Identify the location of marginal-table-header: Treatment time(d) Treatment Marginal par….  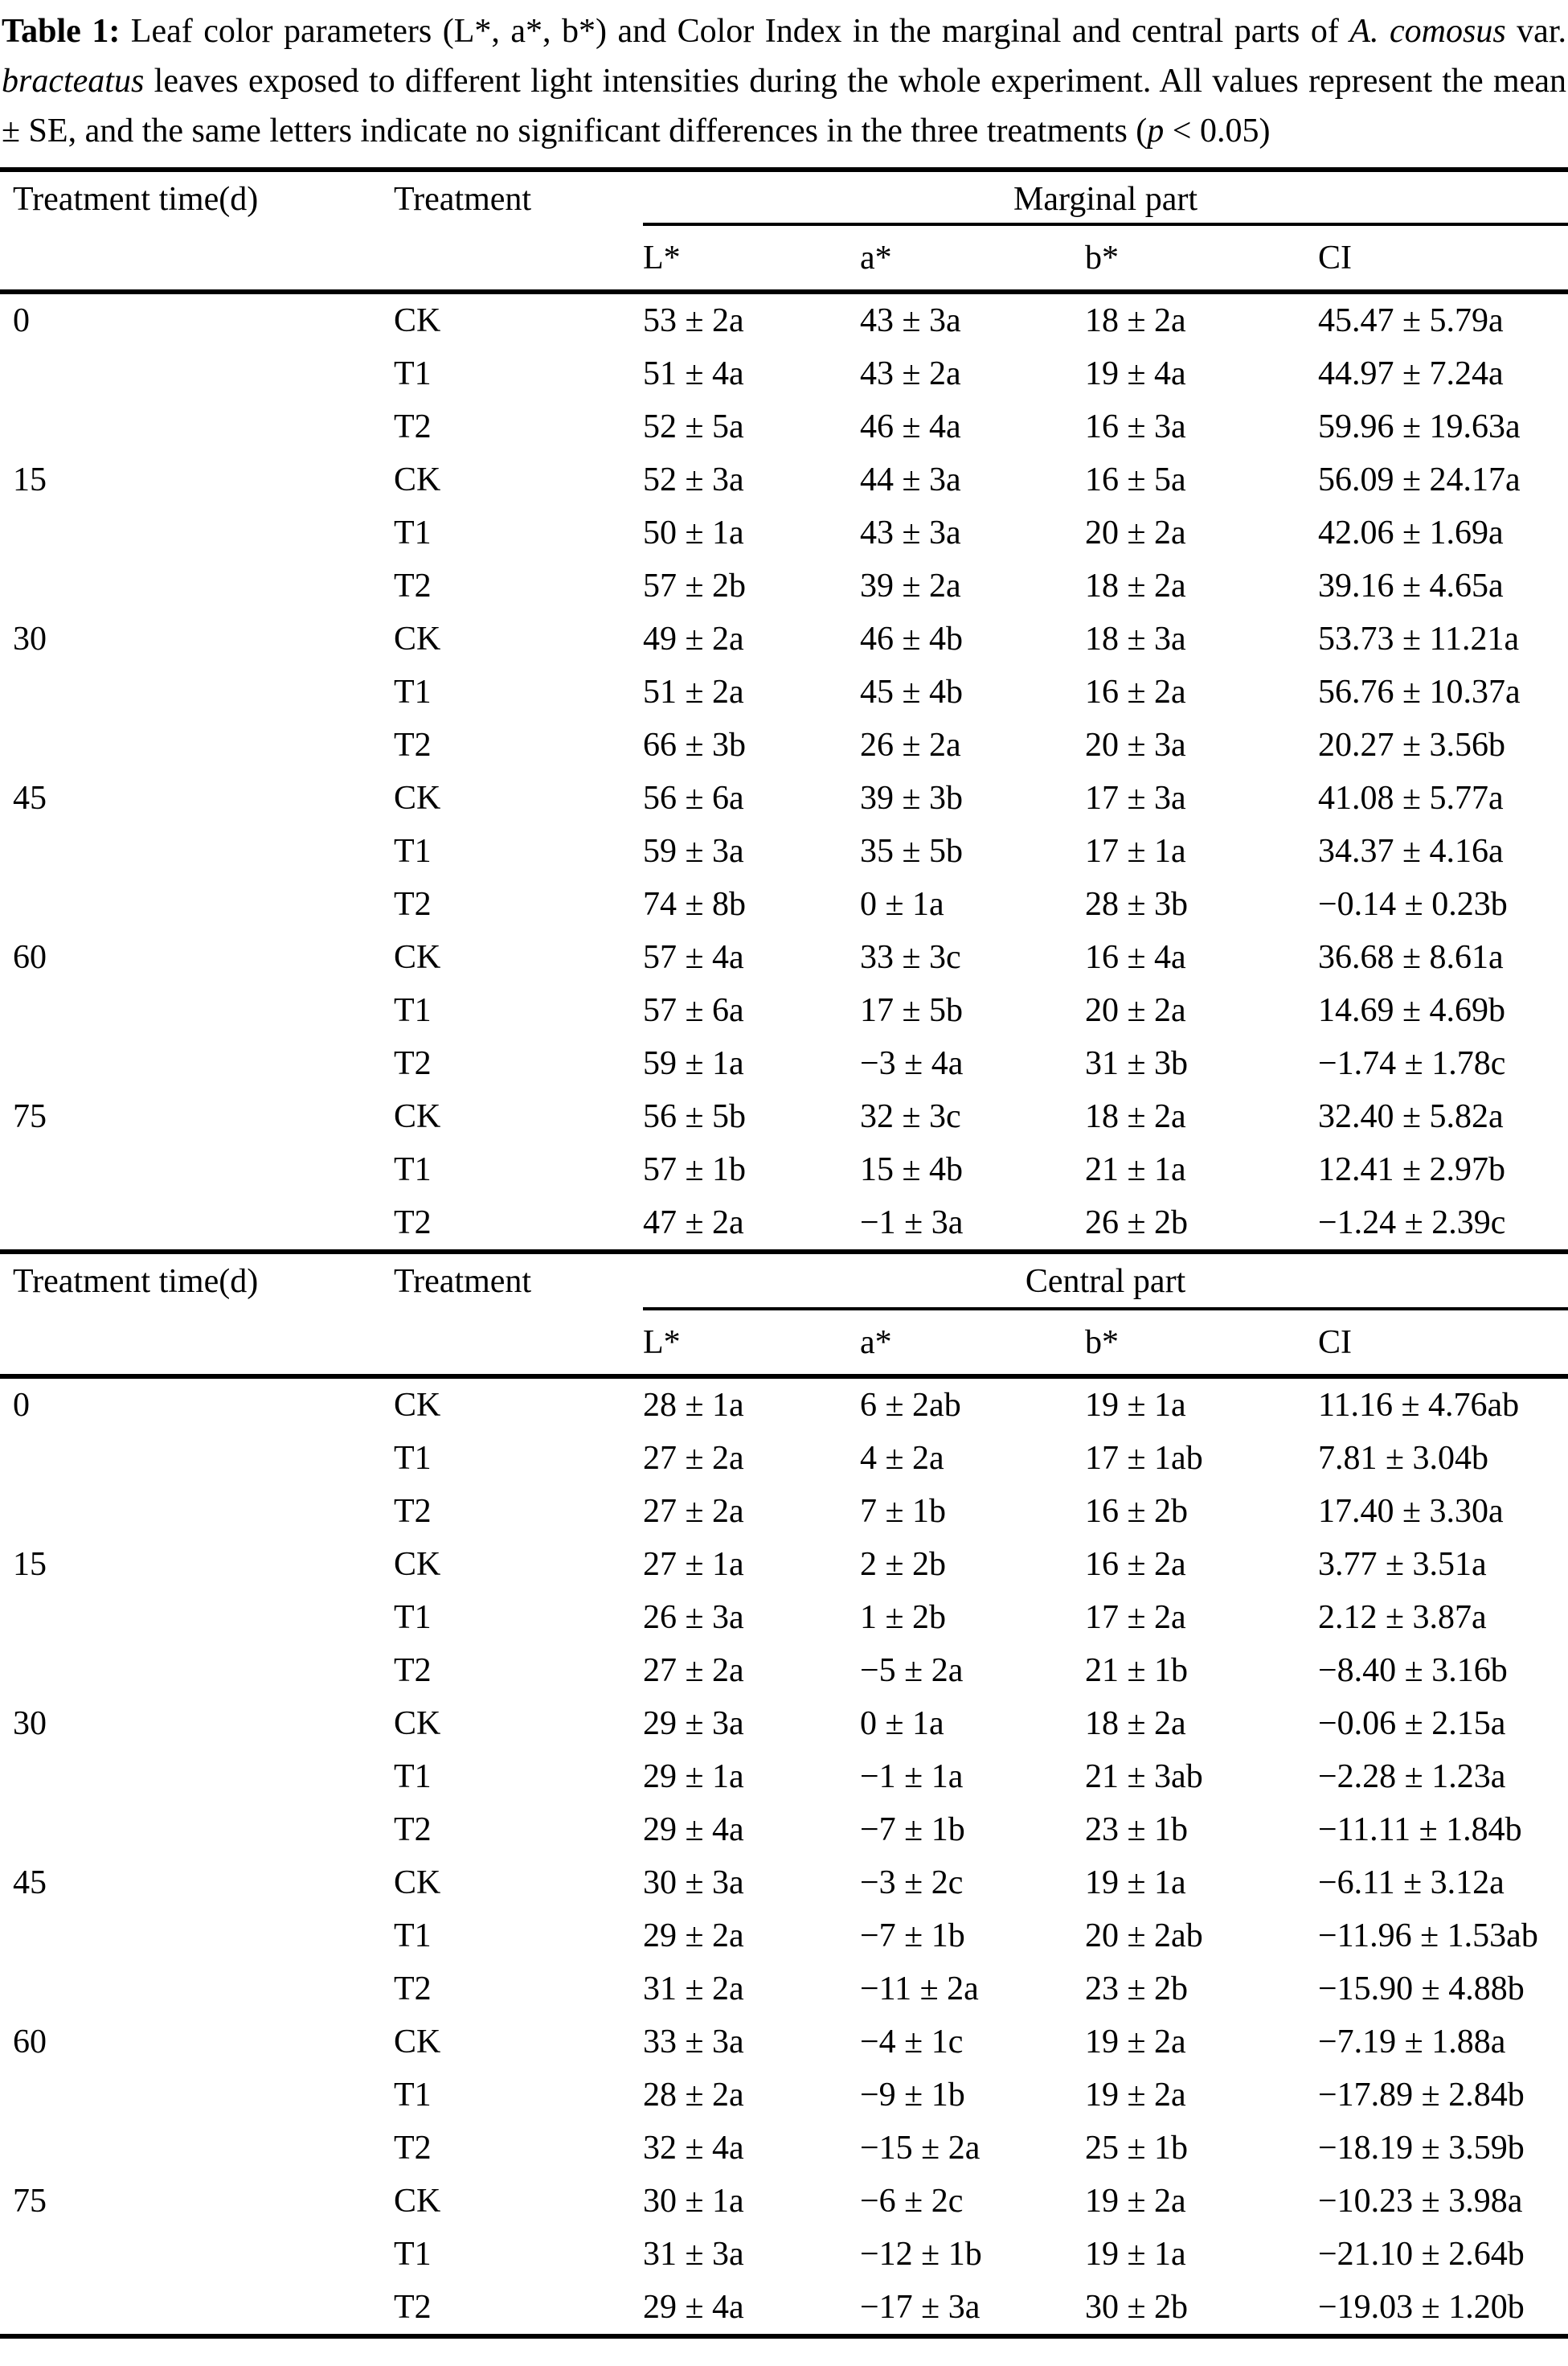
(784, 231).